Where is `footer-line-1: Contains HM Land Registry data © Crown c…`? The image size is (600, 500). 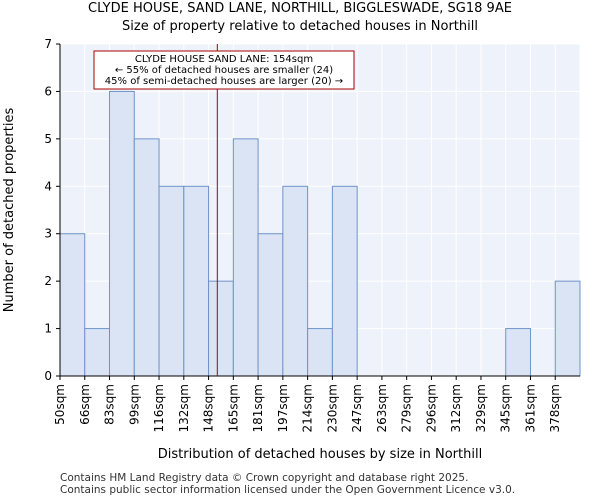
footer-line-1: Contains HM Land Registry data © Crown c… is located at coordinates (264, 478).